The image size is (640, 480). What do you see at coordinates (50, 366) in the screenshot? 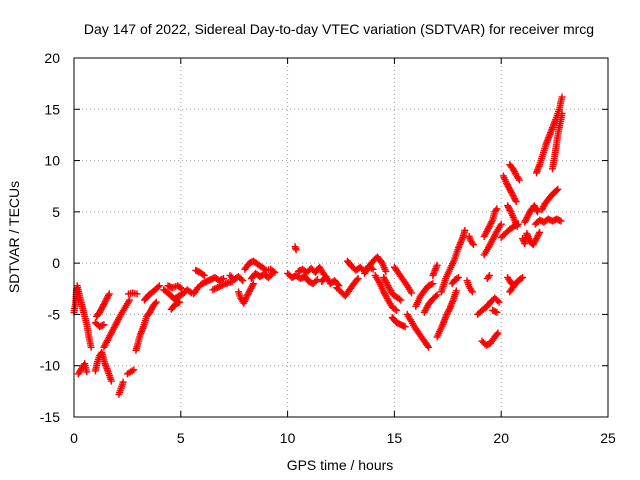
I see `y-tick-label: -10` at bounding box center [50, 366].